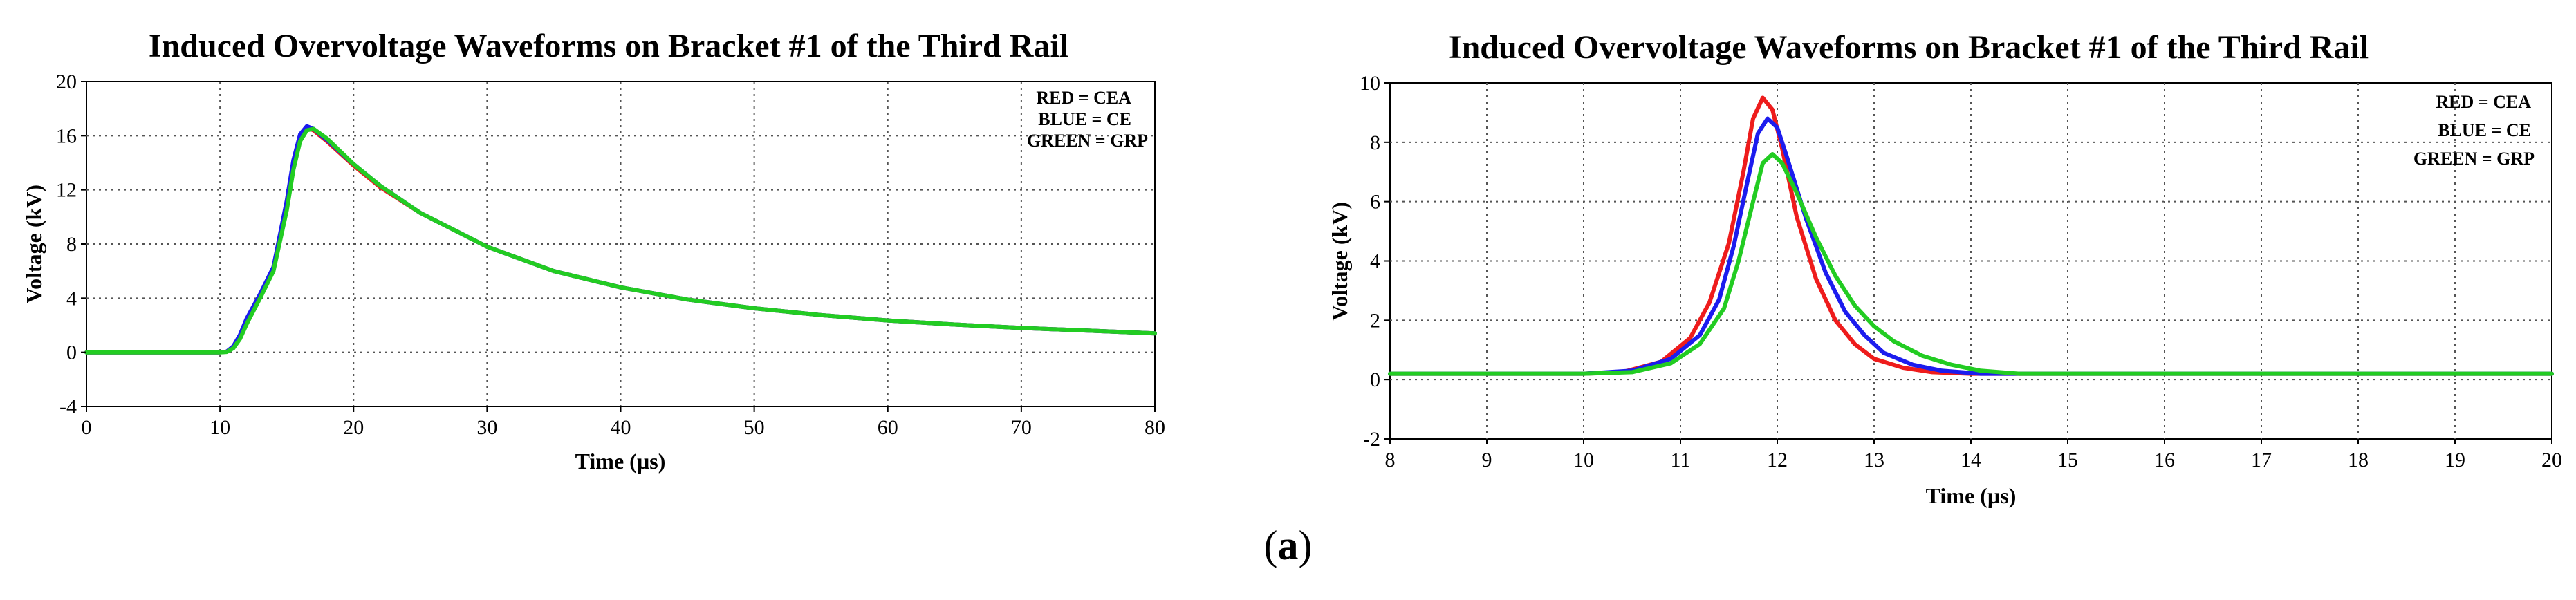 This screenshot has width=2576, height=600. Describe the element at coordinates (87, 428) in the screenshot. I see `chart-left-x-tick-label: 0` at that location.